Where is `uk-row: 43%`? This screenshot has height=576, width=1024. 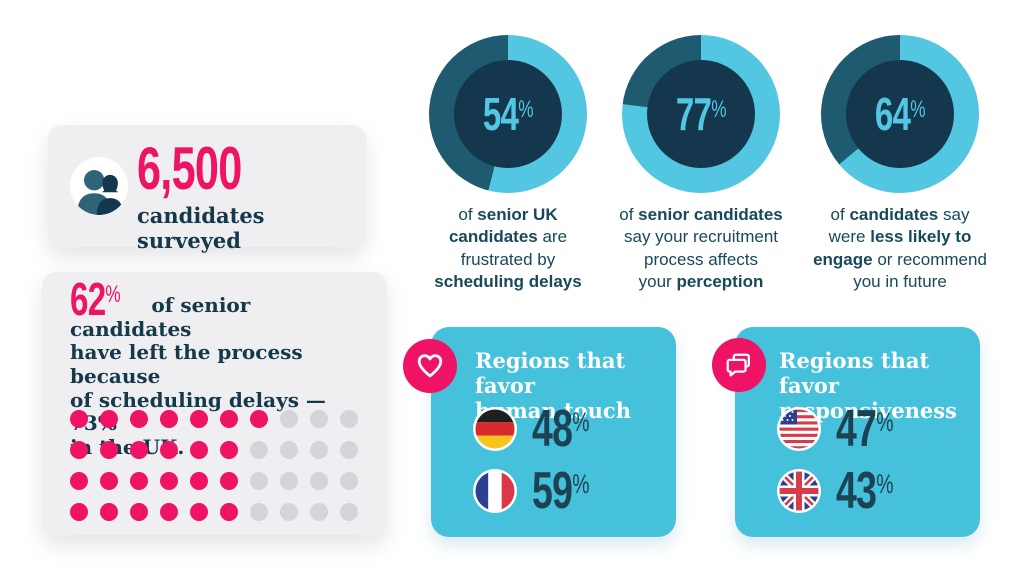
uk-row: 43% is located at coordinates (846, 491).